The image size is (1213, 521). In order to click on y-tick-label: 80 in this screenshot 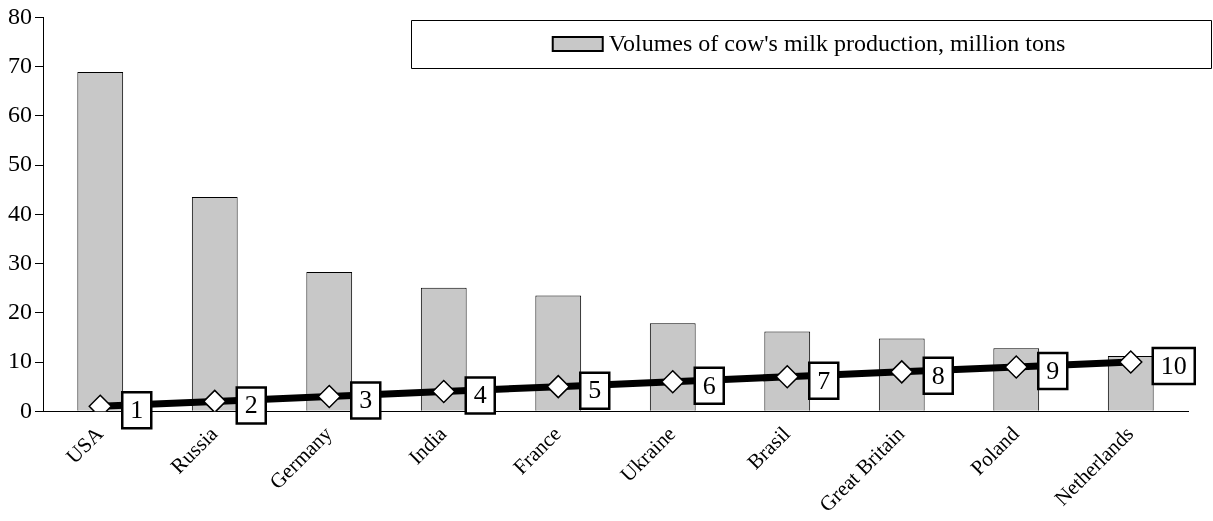, I will do `click(20, 15)`.